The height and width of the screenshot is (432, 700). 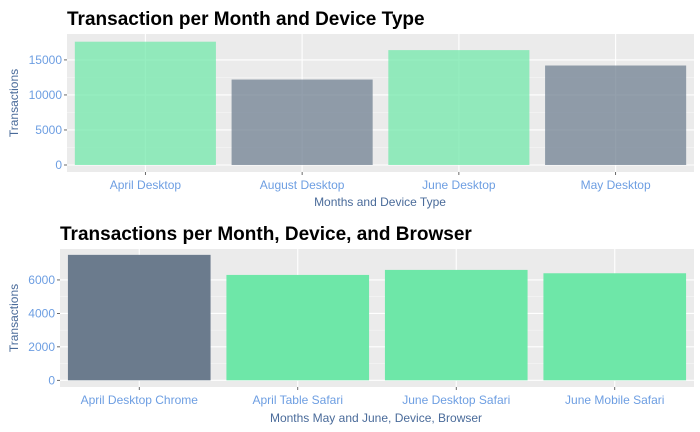 I want to click on y-tick-label: 10000, so click(x=46, y=95).